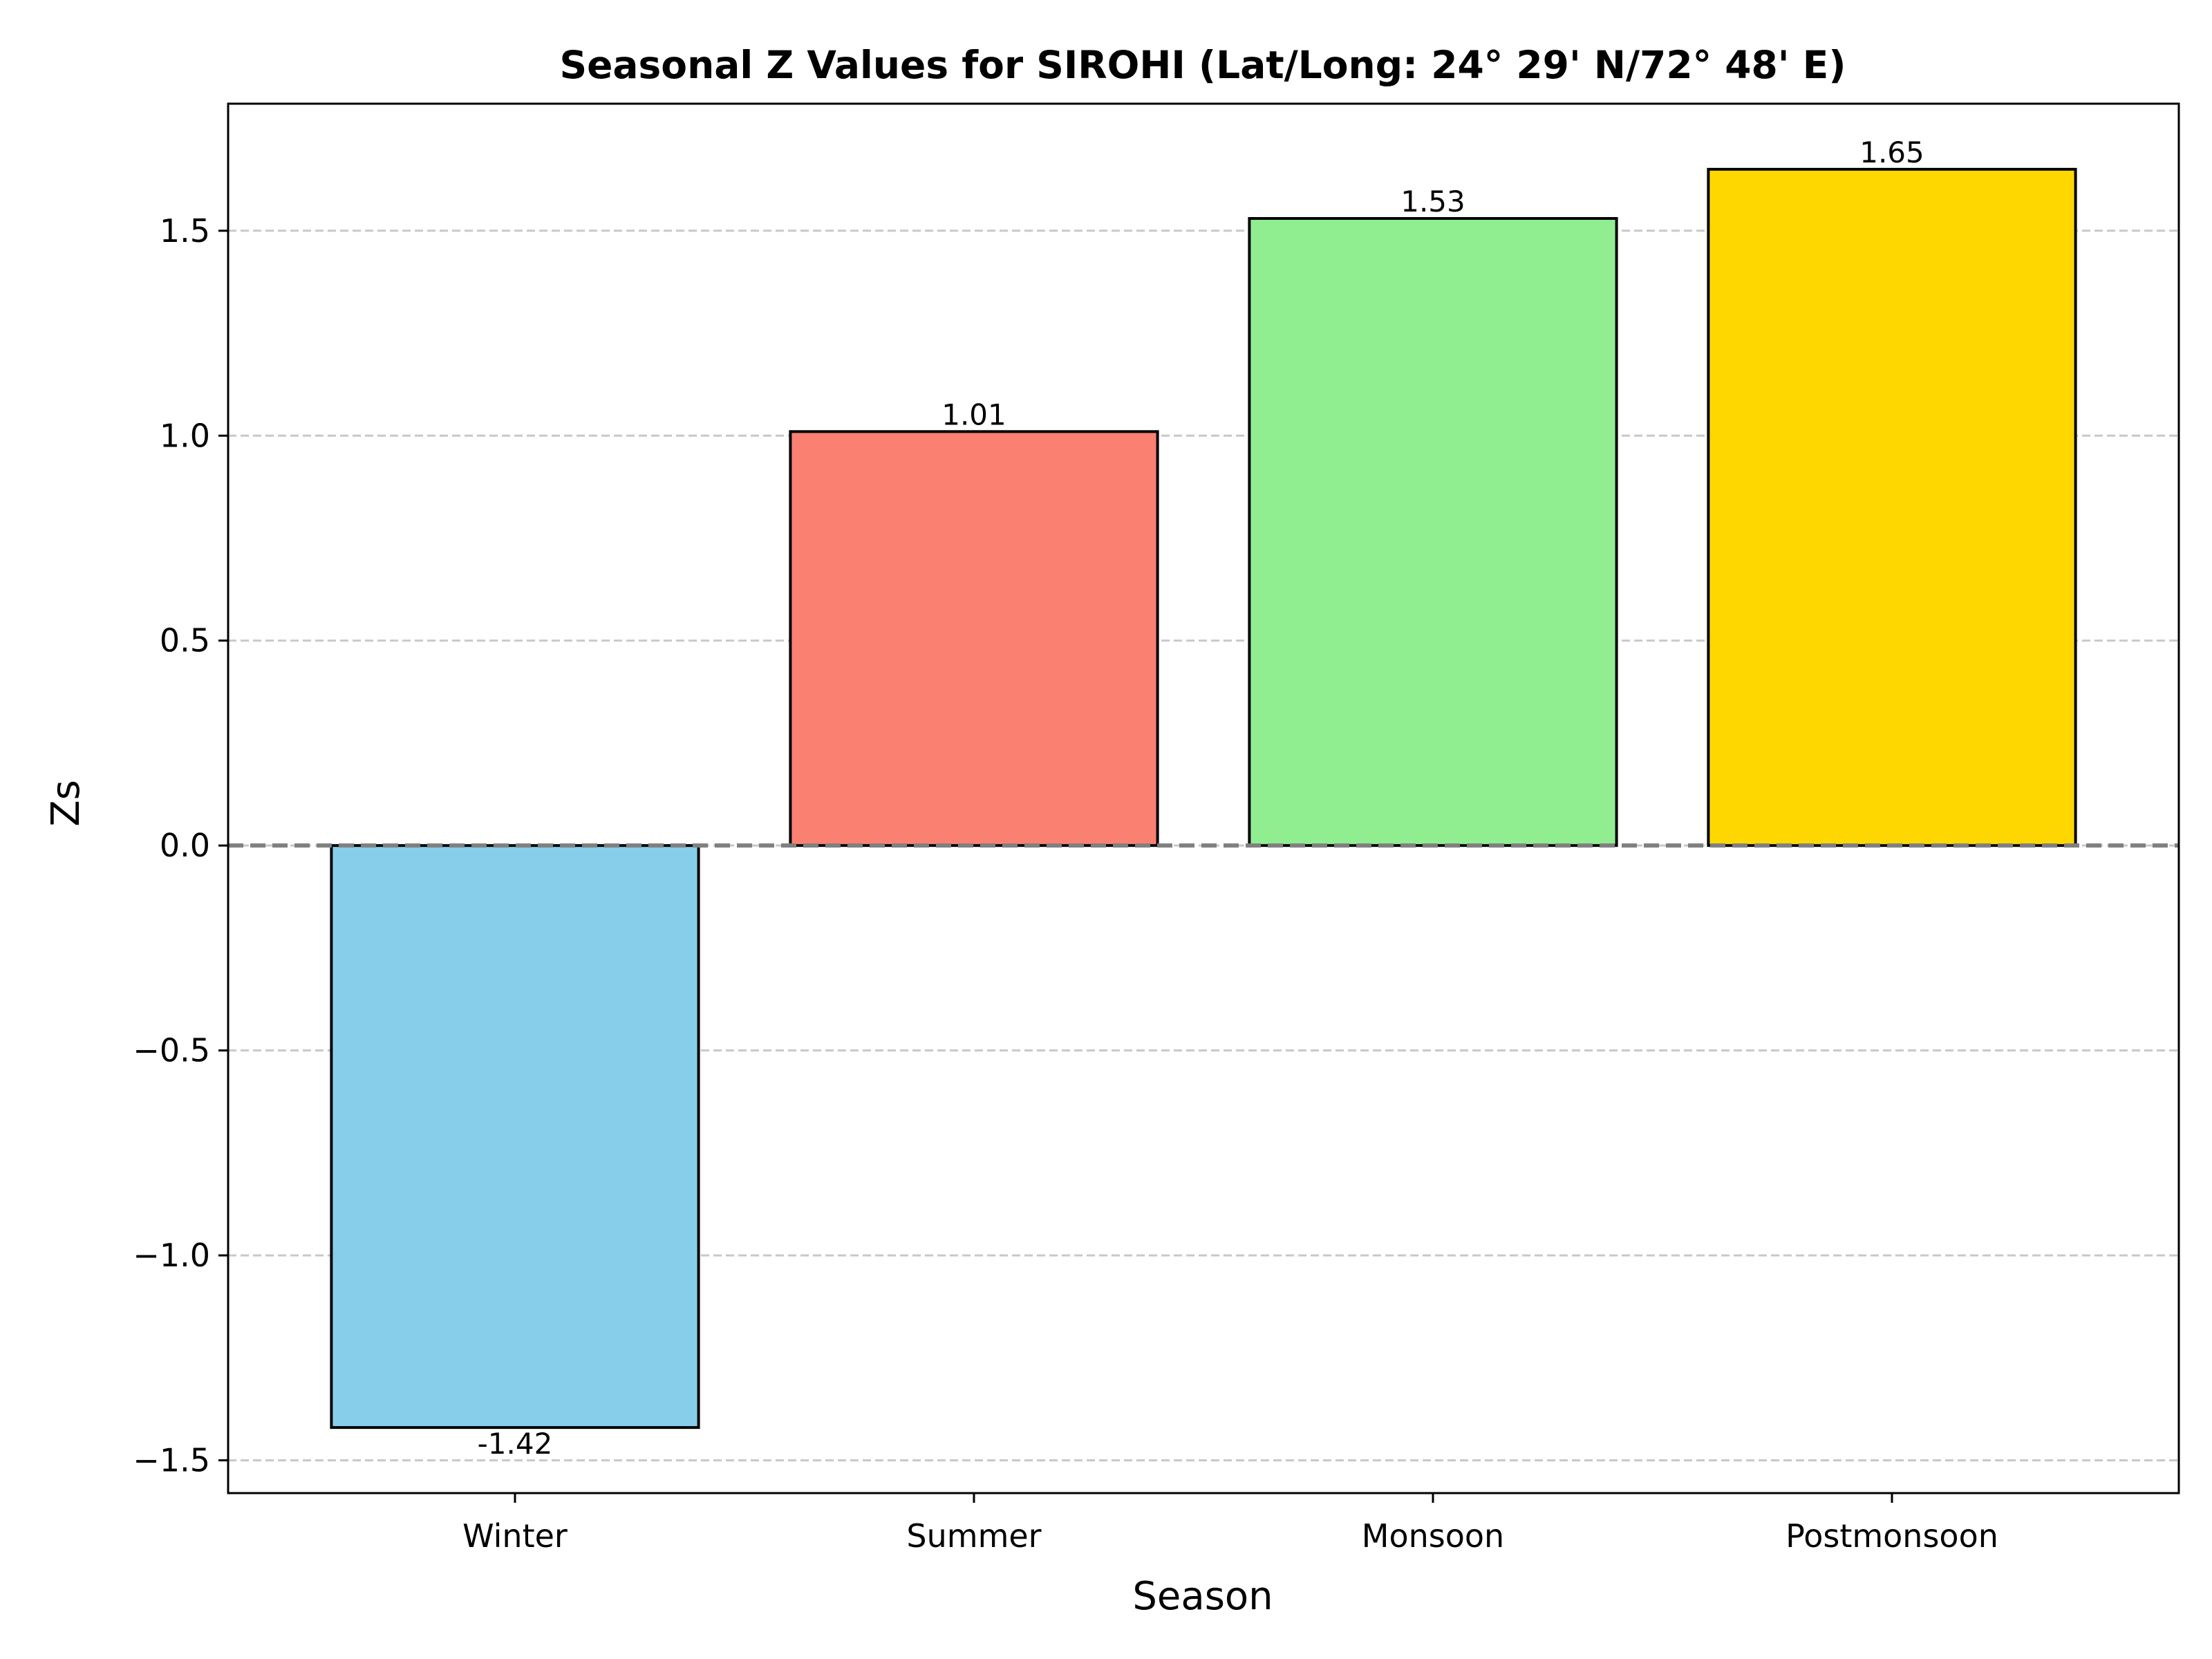  I want to click on x-tick-label-winter: Winter, so click(515, 1536).